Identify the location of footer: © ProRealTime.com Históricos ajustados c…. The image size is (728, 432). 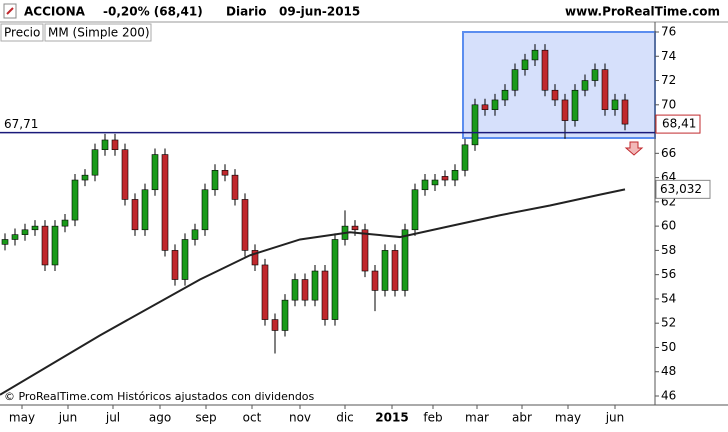
(159, 396).